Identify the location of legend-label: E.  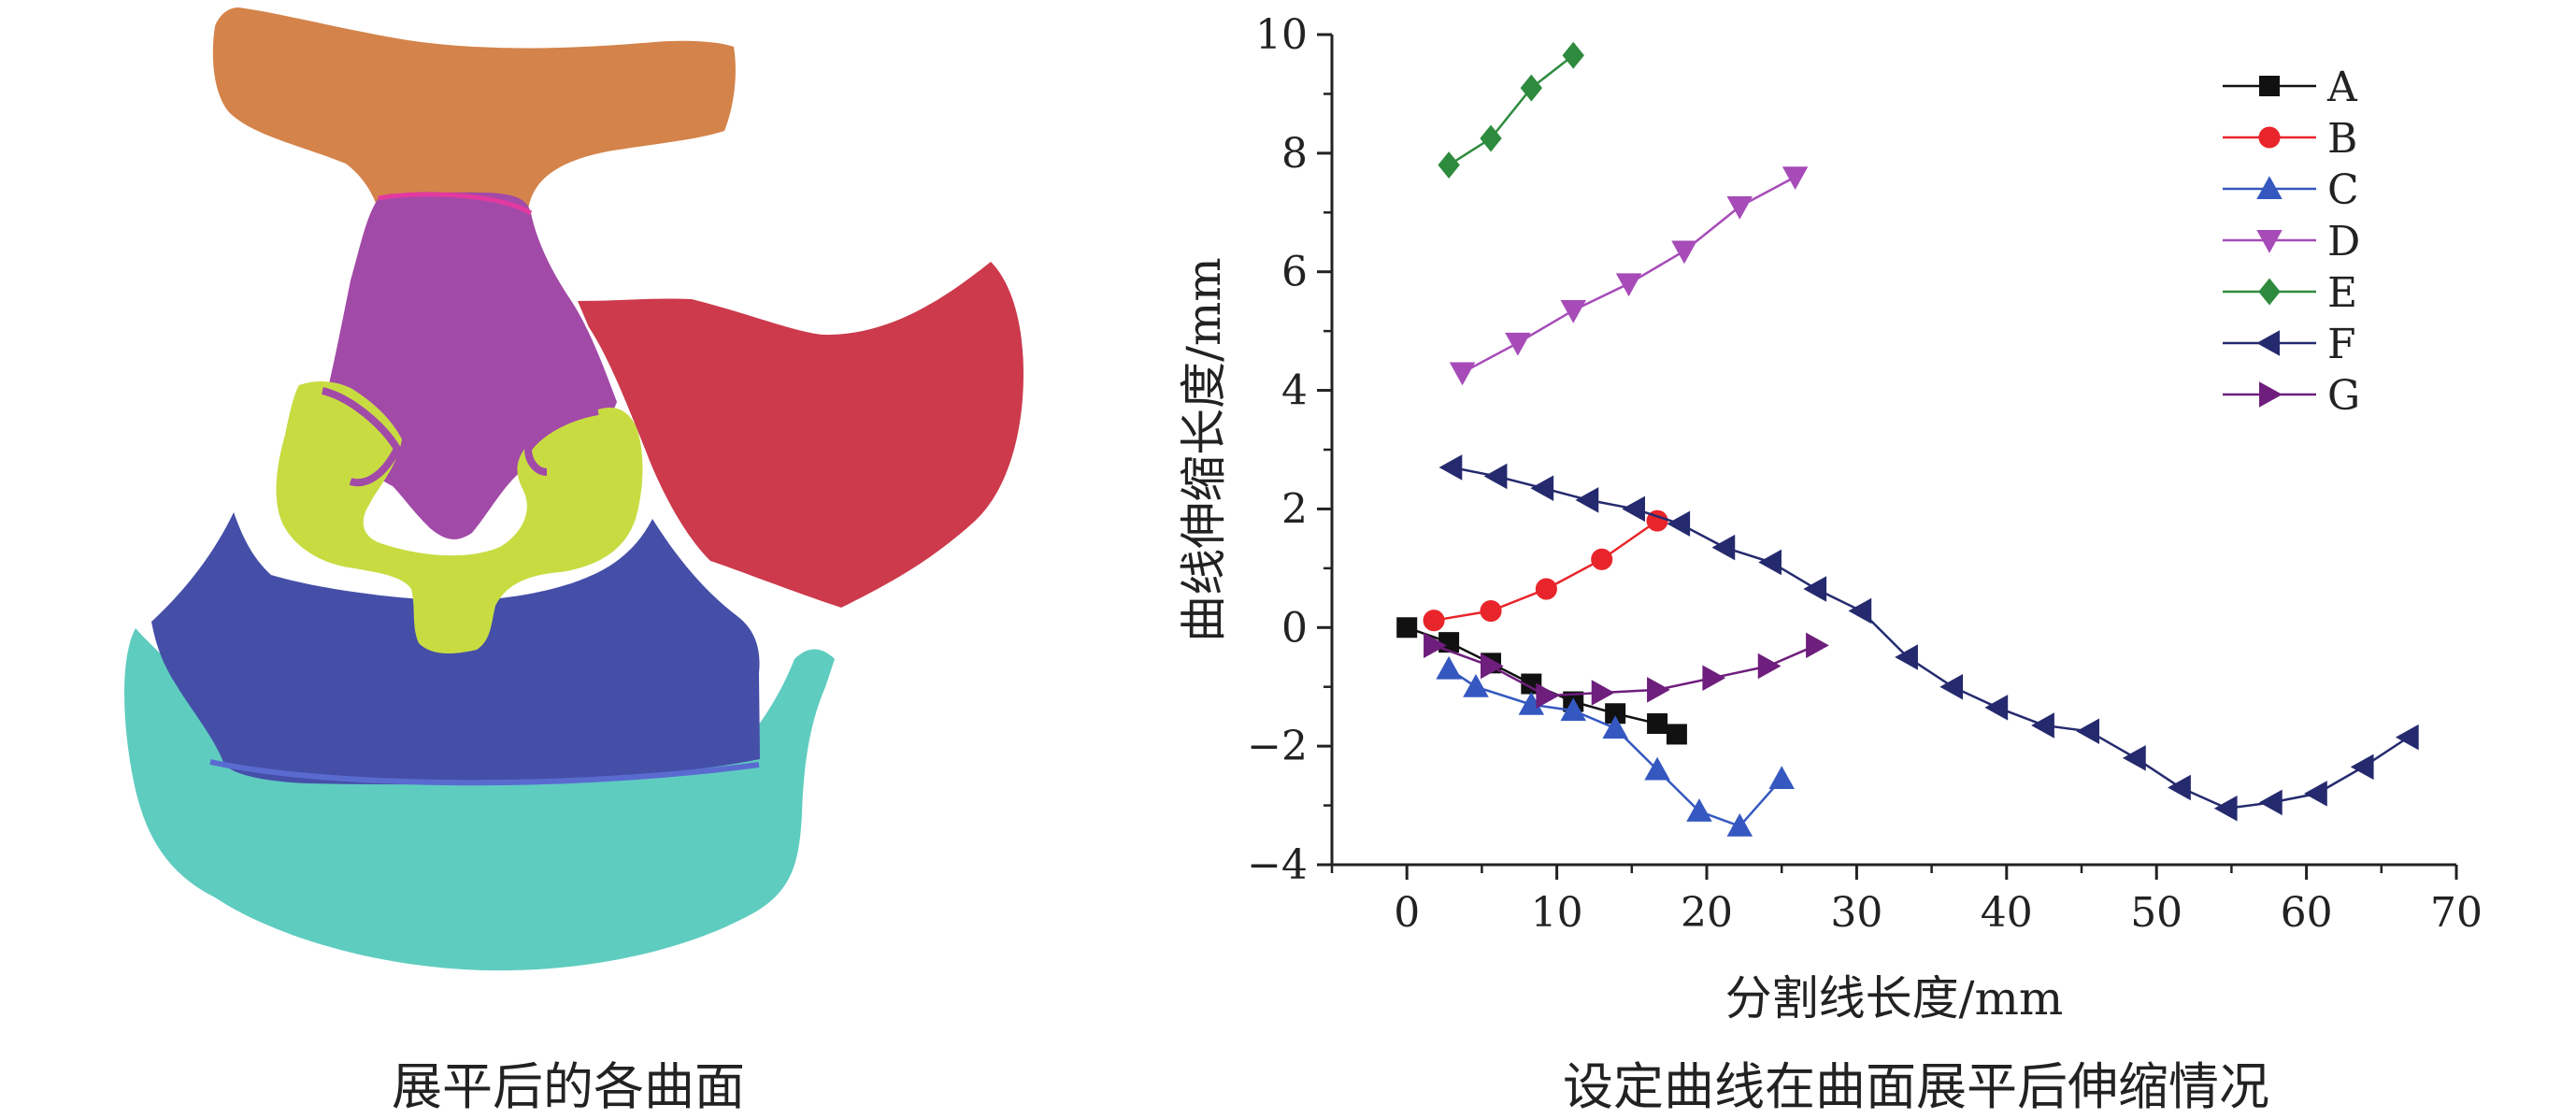
(2342, 293).